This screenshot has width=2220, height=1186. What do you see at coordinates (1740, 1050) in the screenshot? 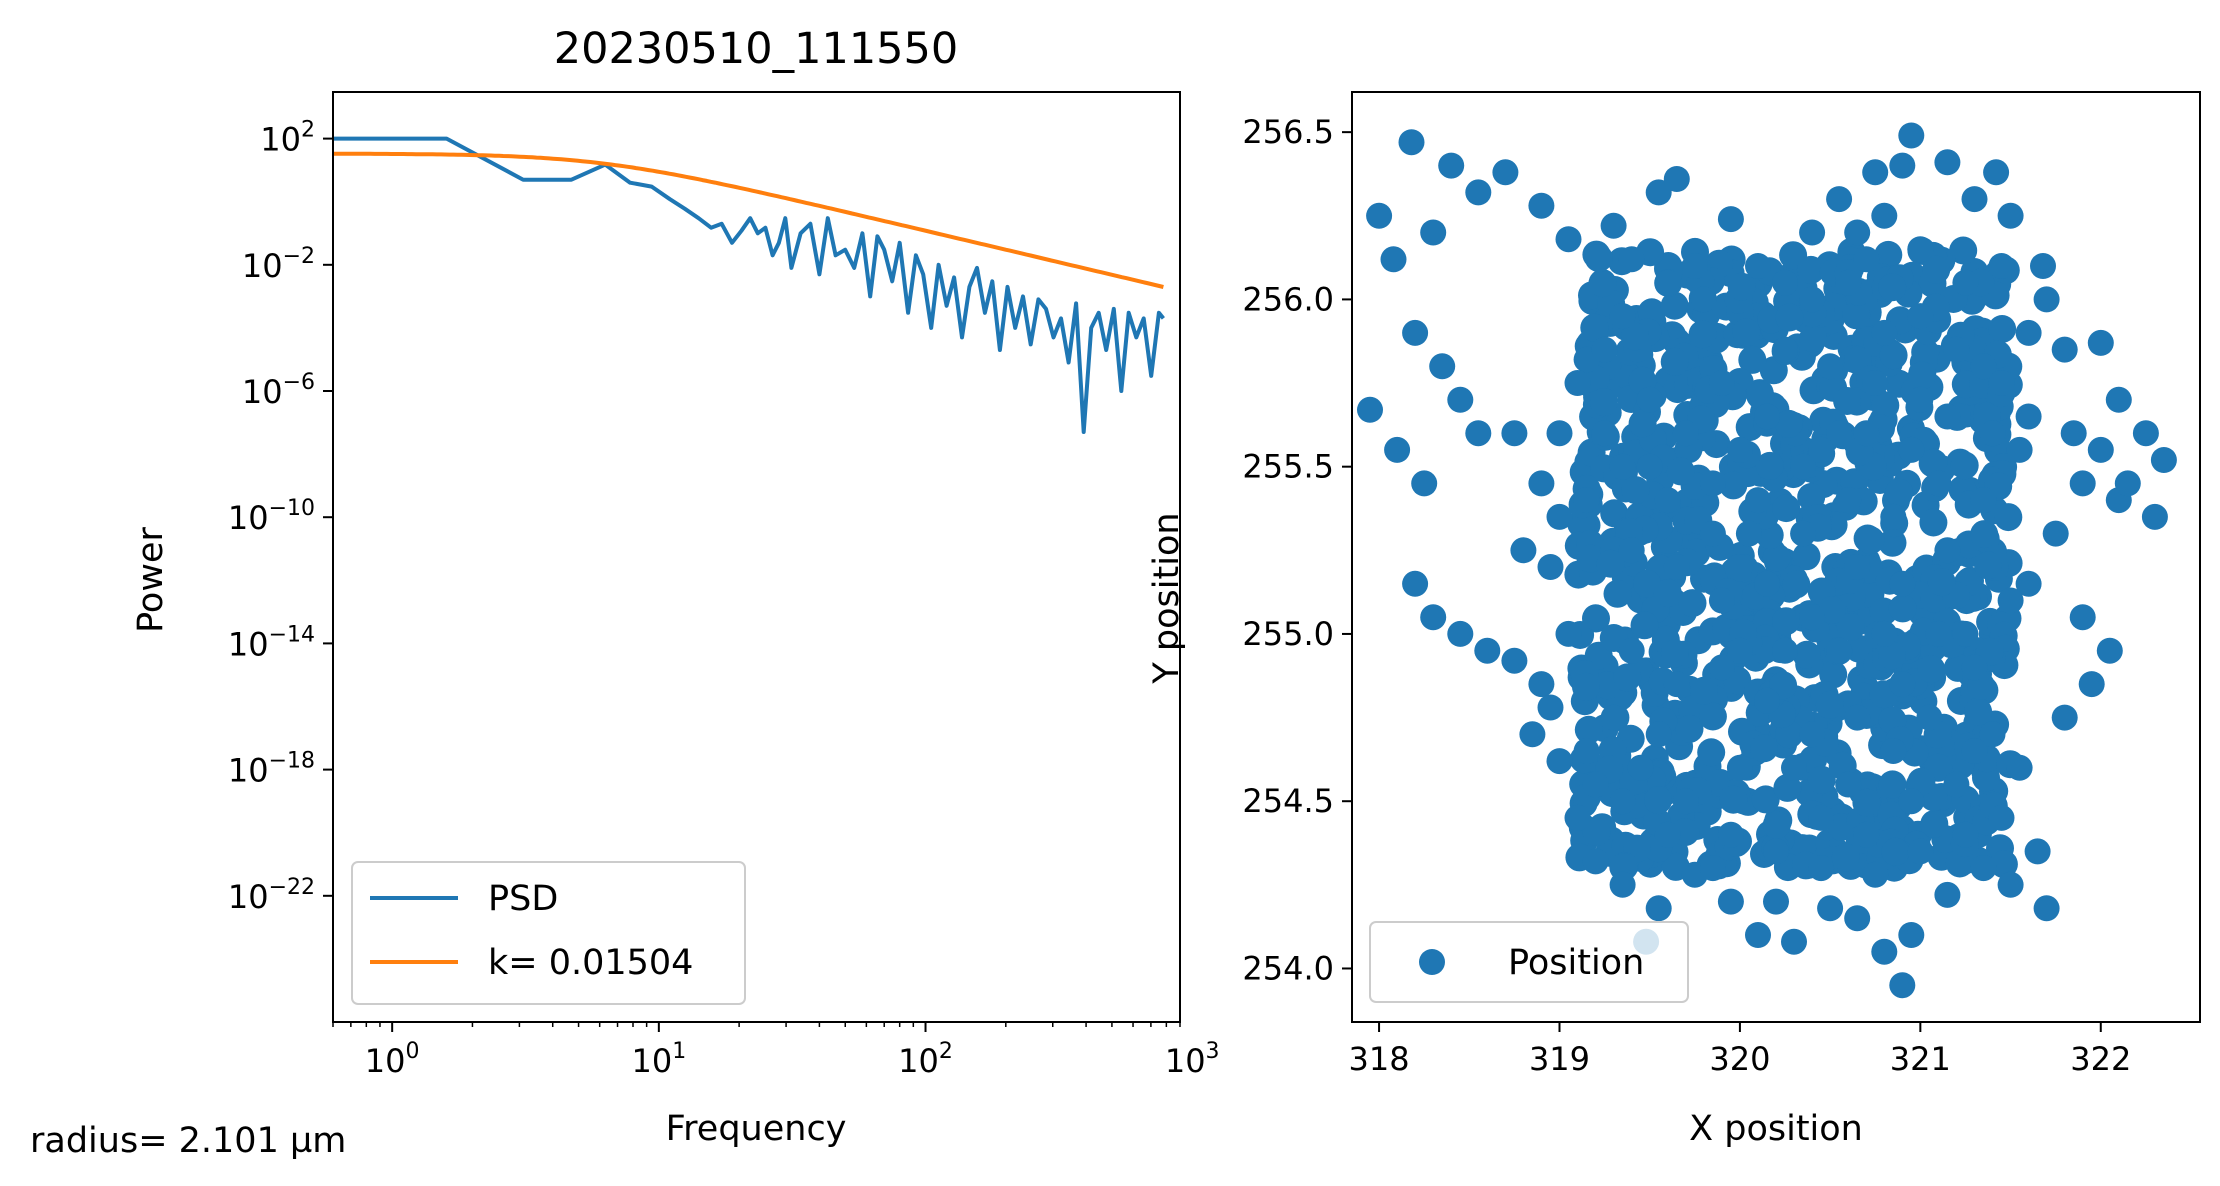
I see `position-x-ticks: 318 319 320 321 322` at bounding box center [1740, 1050].